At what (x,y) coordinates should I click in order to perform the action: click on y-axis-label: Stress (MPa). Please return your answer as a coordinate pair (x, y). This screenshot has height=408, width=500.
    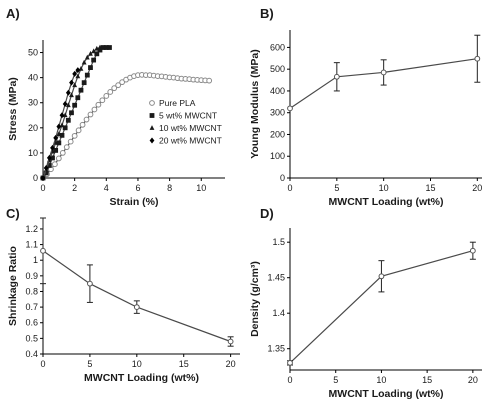
    Looking at the image, I should click on (13, 109).